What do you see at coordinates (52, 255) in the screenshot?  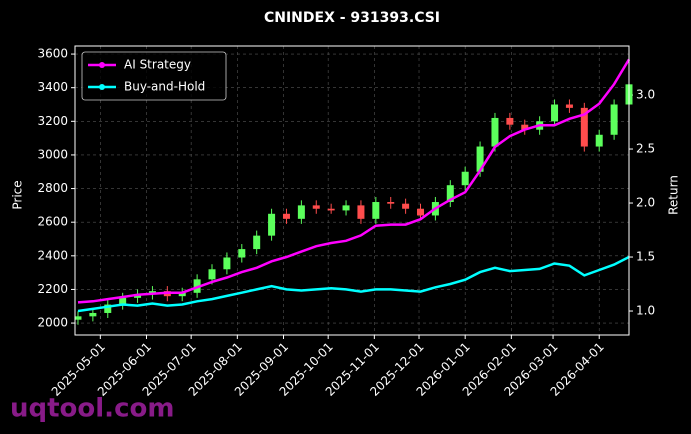 I see `y-tick-label: 2400` at bounding box center [52, 255].